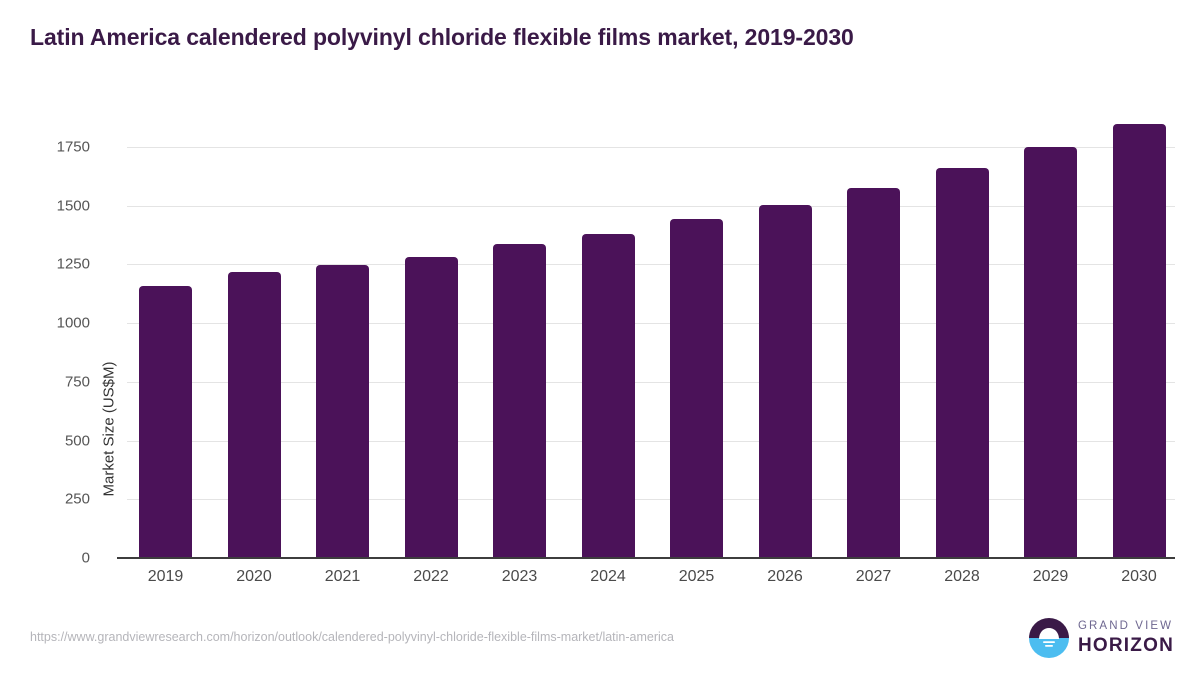 This screenshot has height=675, width=1200. I want to click on logo-line-1: GRAND VIEW, so click(1125, 626).